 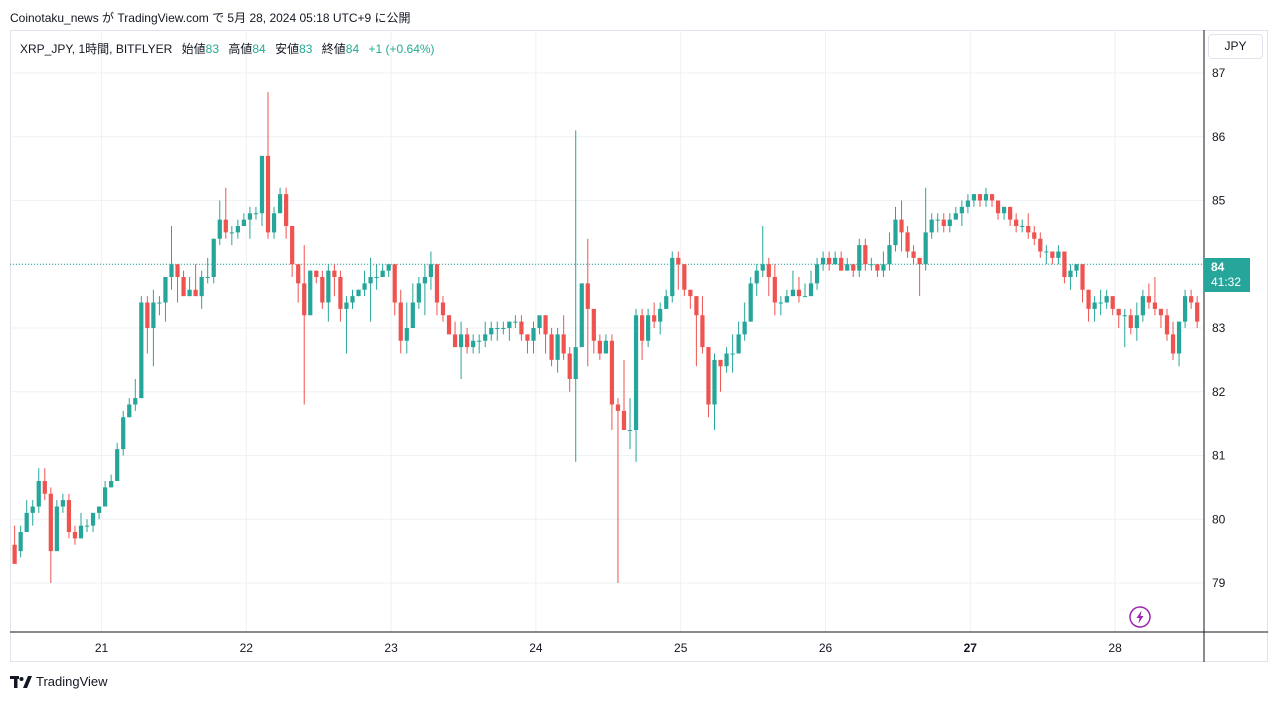 I want to click on x-tick-label: 23, so click(x=391, y=648).